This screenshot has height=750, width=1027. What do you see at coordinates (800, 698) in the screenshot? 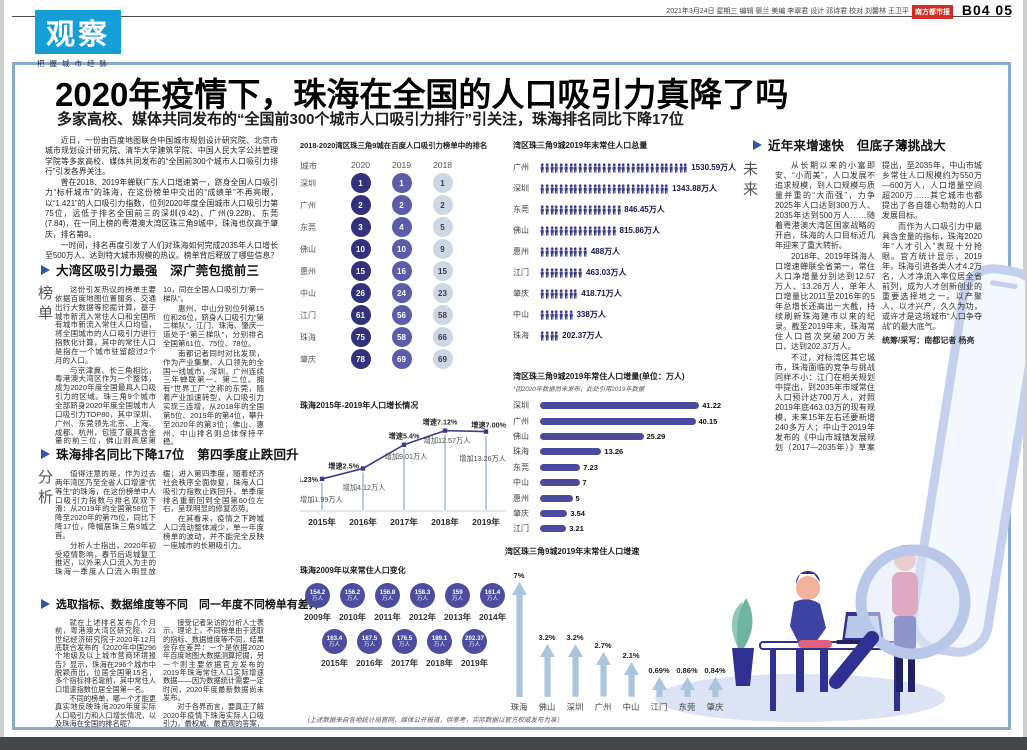
I see `floor-platform` at bounding box center [800, 698].